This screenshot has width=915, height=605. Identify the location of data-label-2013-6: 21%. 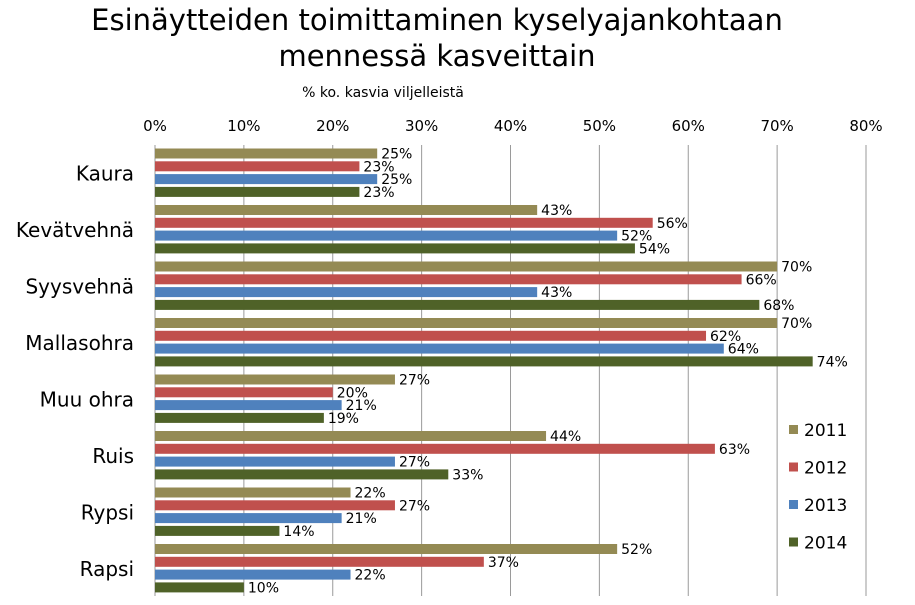
(361, 519).